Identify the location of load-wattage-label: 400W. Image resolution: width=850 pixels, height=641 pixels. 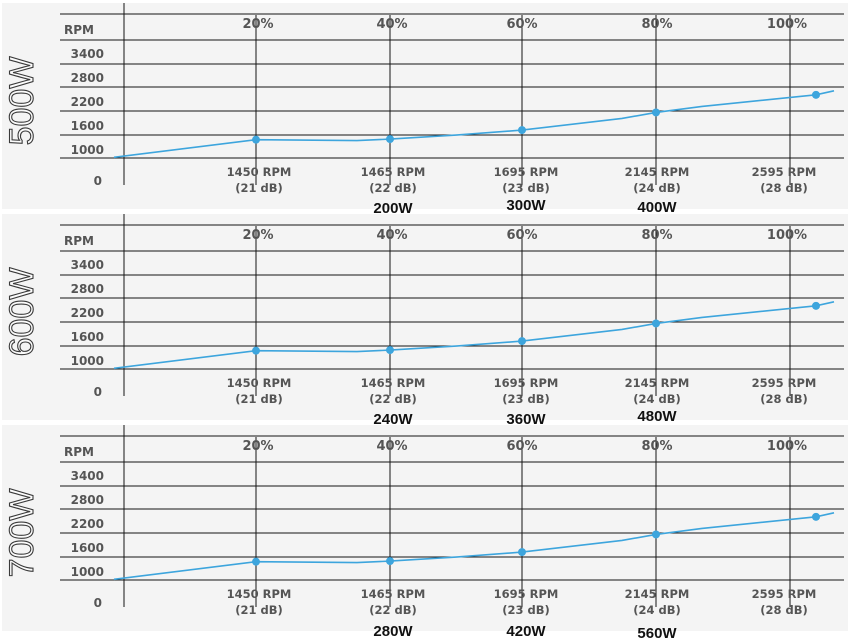
(657, 207).